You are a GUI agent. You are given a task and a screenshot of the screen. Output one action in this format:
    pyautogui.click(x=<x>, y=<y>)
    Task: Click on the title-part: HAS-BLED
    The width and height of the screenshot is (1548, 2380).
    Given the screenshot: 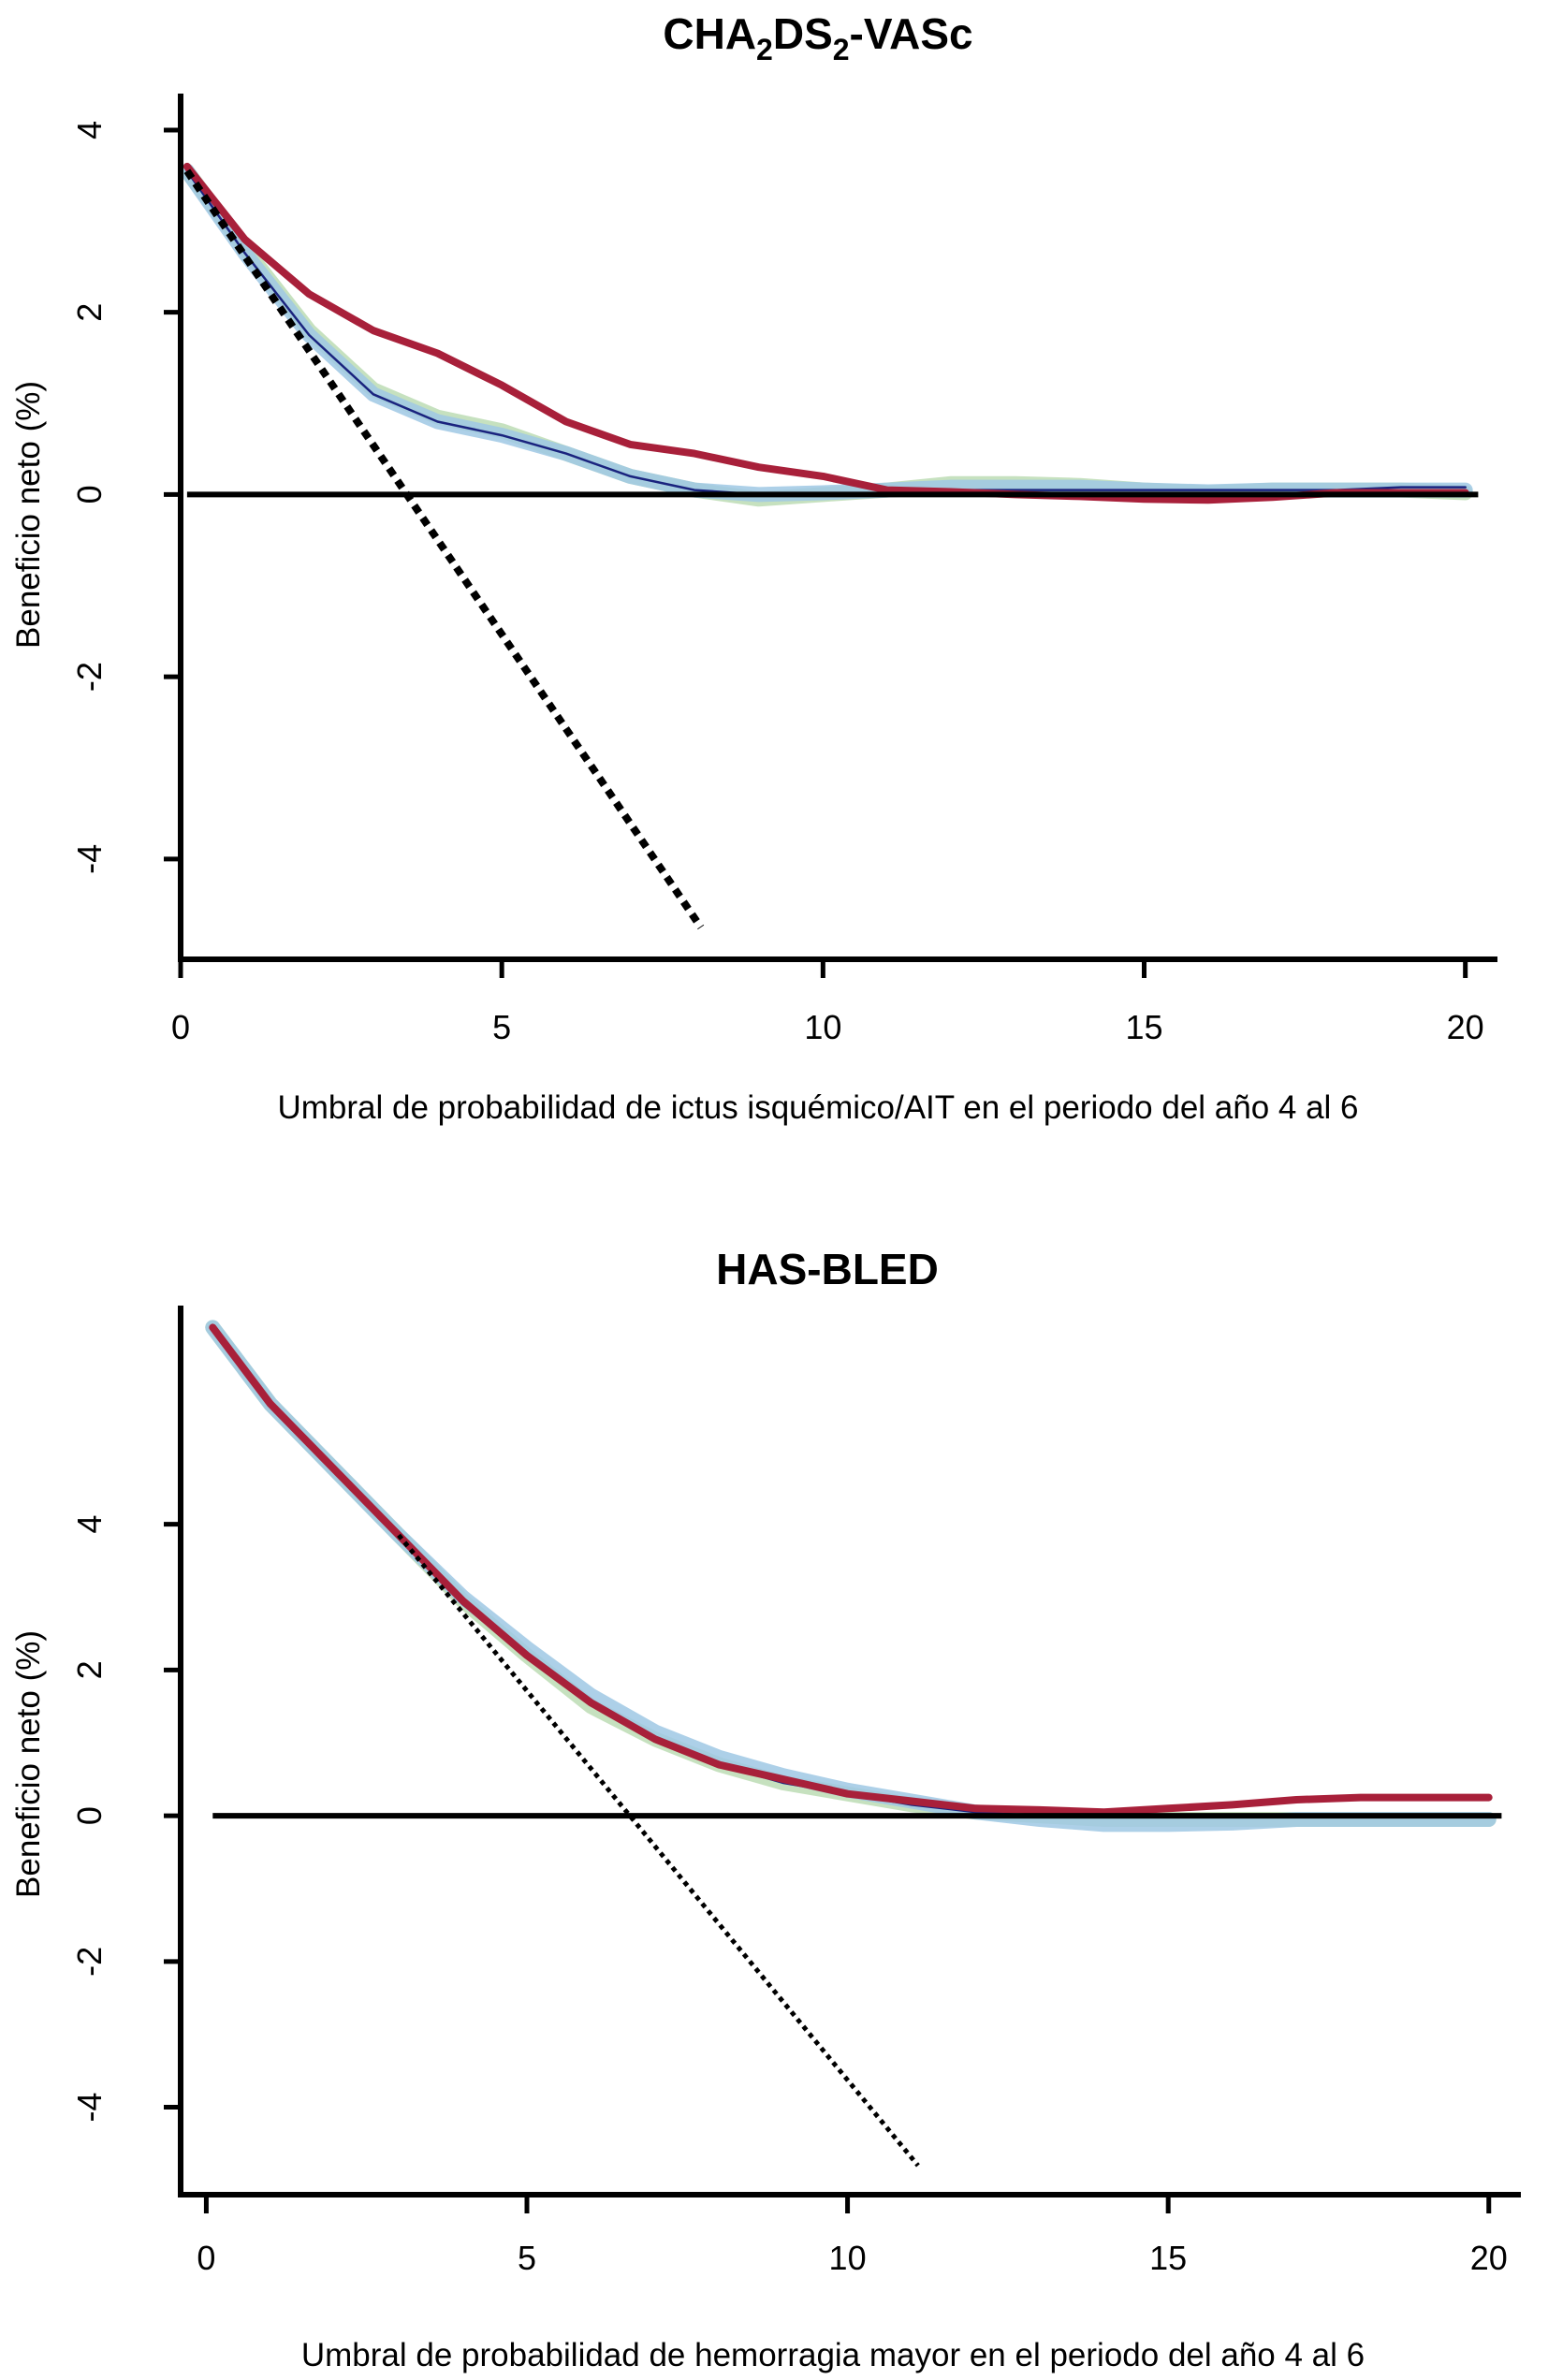 What is the action you would take?
    pyautogui.click(x=827, y=1269)
    